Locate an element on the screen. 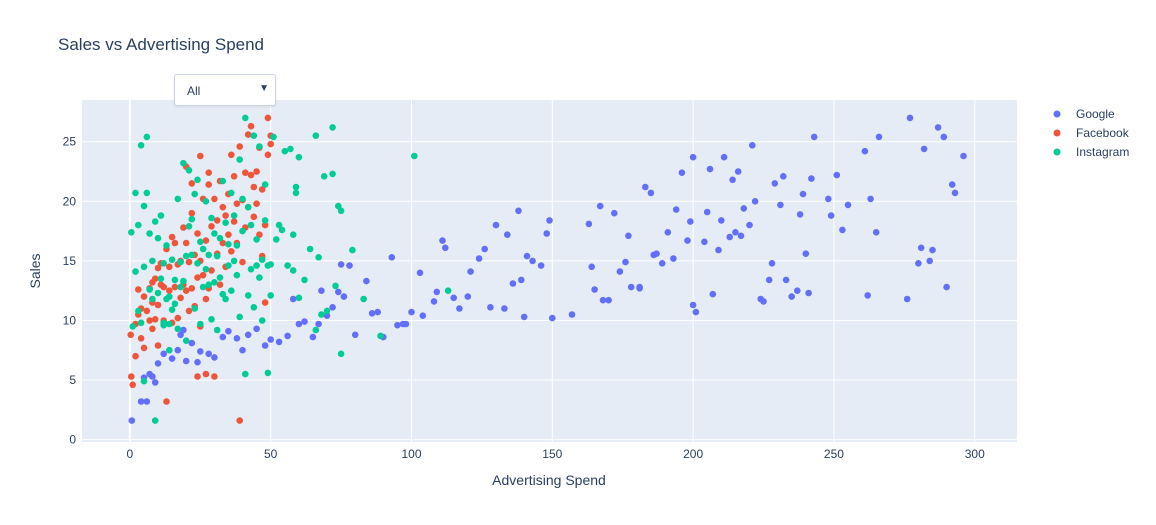 This screenshot has height=525, width=1156. legend-item-instagram: Instagram is located at coordinates (1091, 152).